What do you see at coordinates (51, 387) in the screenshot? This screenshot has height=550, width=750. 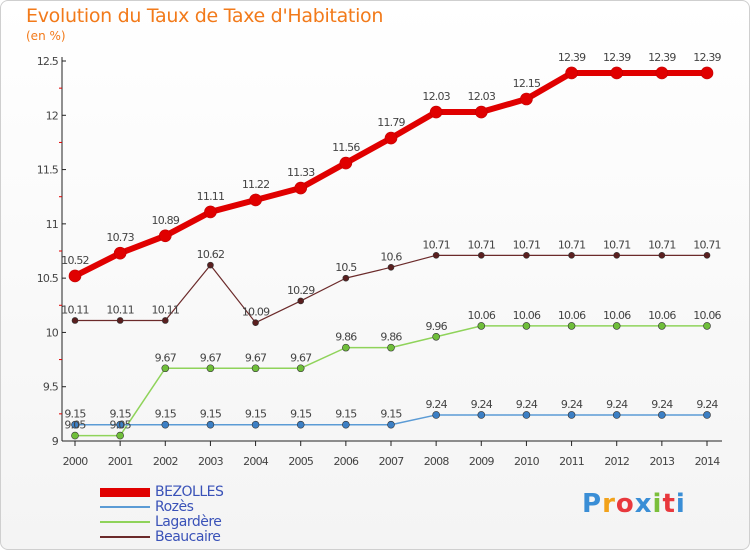 I see `y-tick-label: 9.5` at bounding box center [51, 387].